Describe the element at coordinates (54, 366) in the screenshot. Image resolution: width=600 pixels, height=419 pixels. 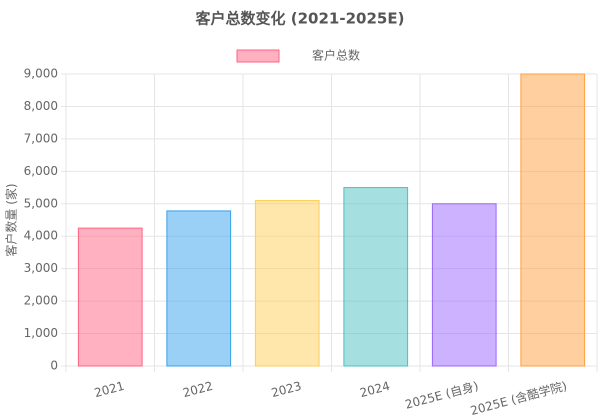
I see `y-tick-label: 0` at that location.